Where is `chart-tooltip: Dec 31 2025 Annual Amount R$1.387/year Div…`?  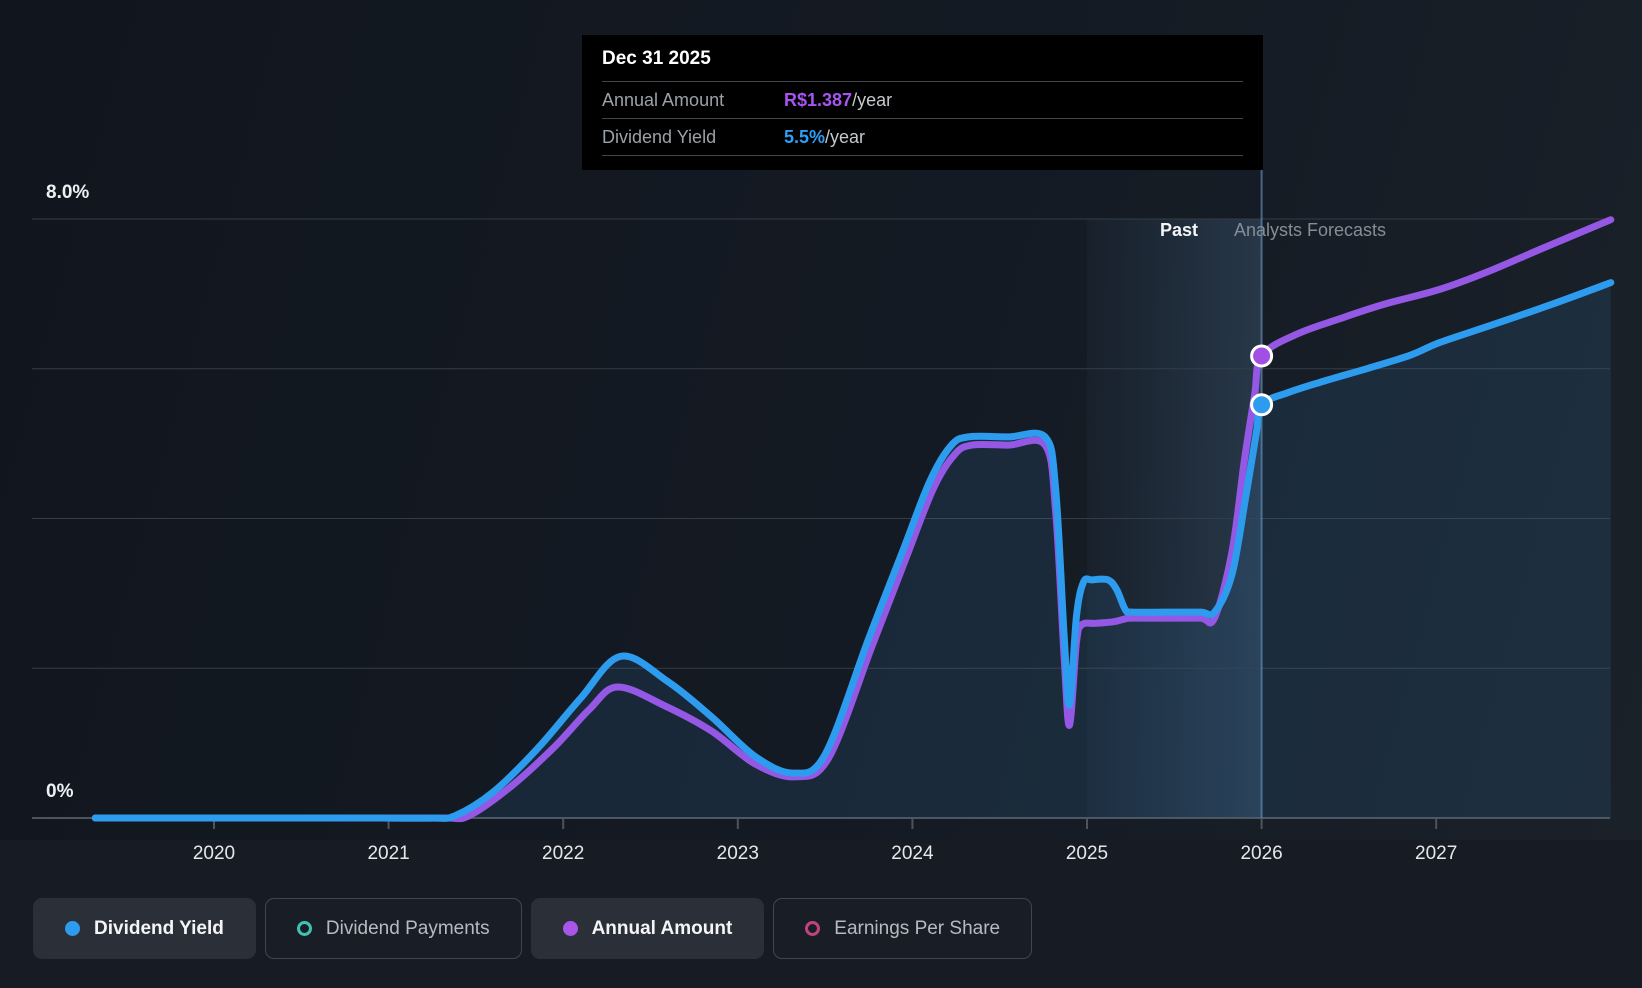 chart-tooltip: Dec 31 2025 Annual Amount R$1.387/year Div… is located at coordinates (922, 102).